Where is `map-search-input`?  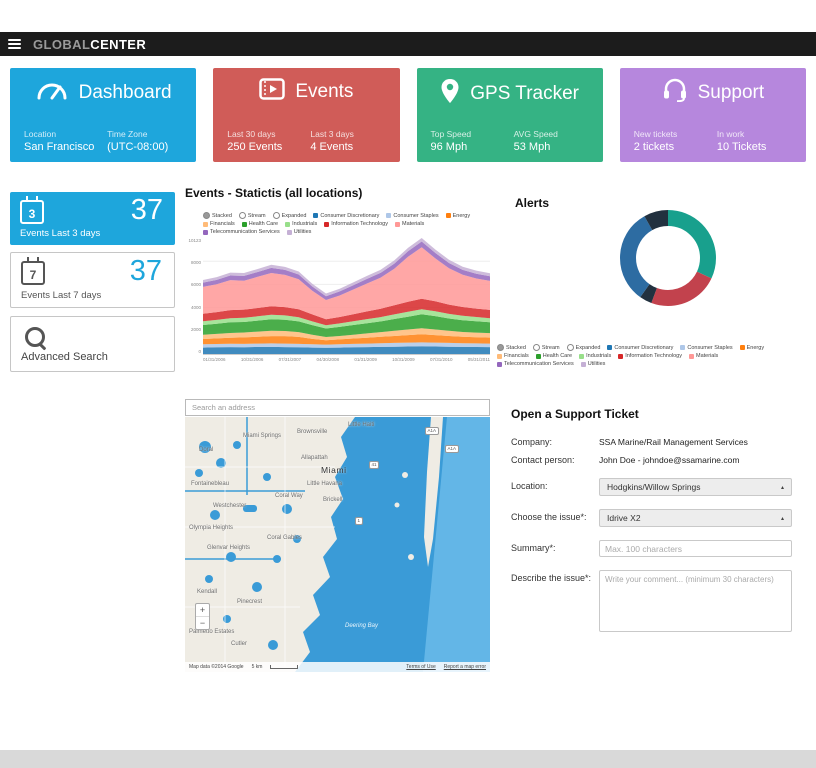 map-search-input is located at coordinates (337, 407).